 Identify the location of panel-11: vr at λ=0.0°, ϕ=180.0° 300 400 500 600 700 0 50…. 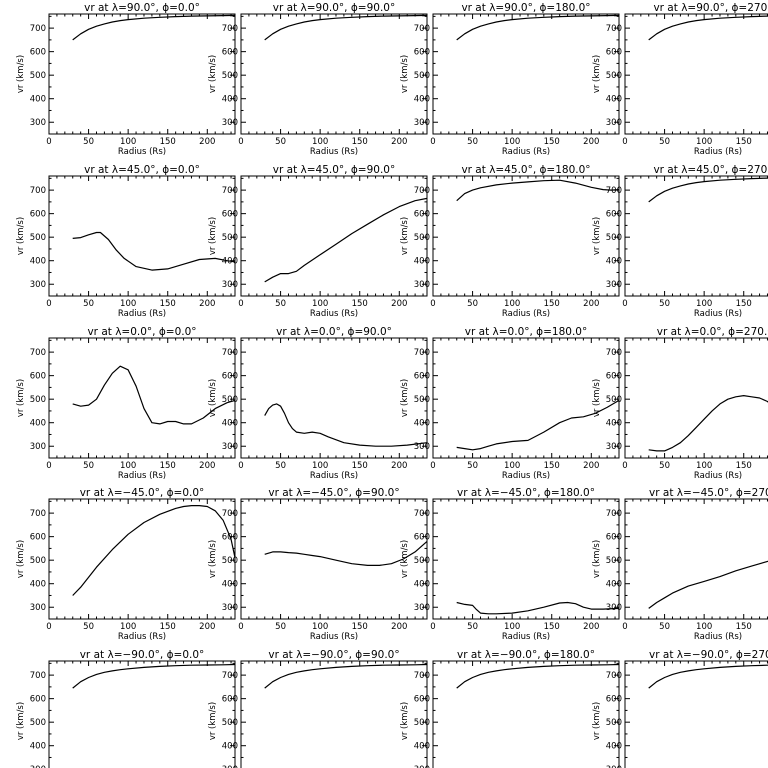
(510, 403).